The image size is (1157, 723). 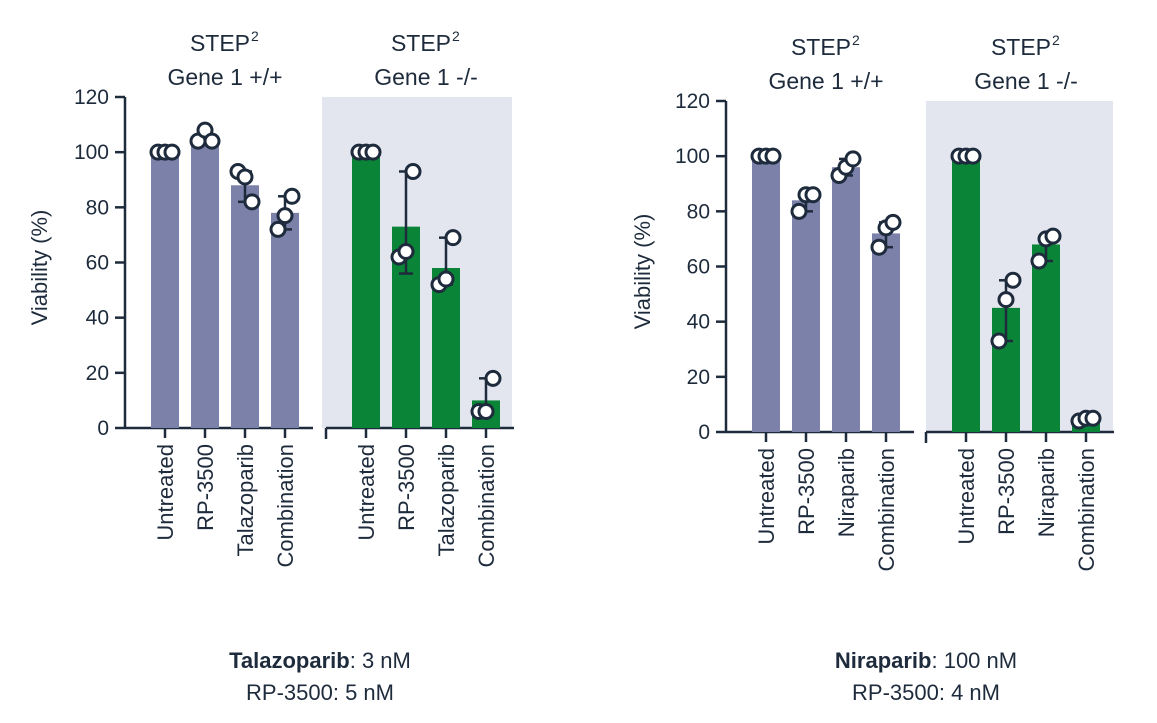 I want to click on caption-line-1: Talazoparib: 3 nM, so click(x=320, y=661).